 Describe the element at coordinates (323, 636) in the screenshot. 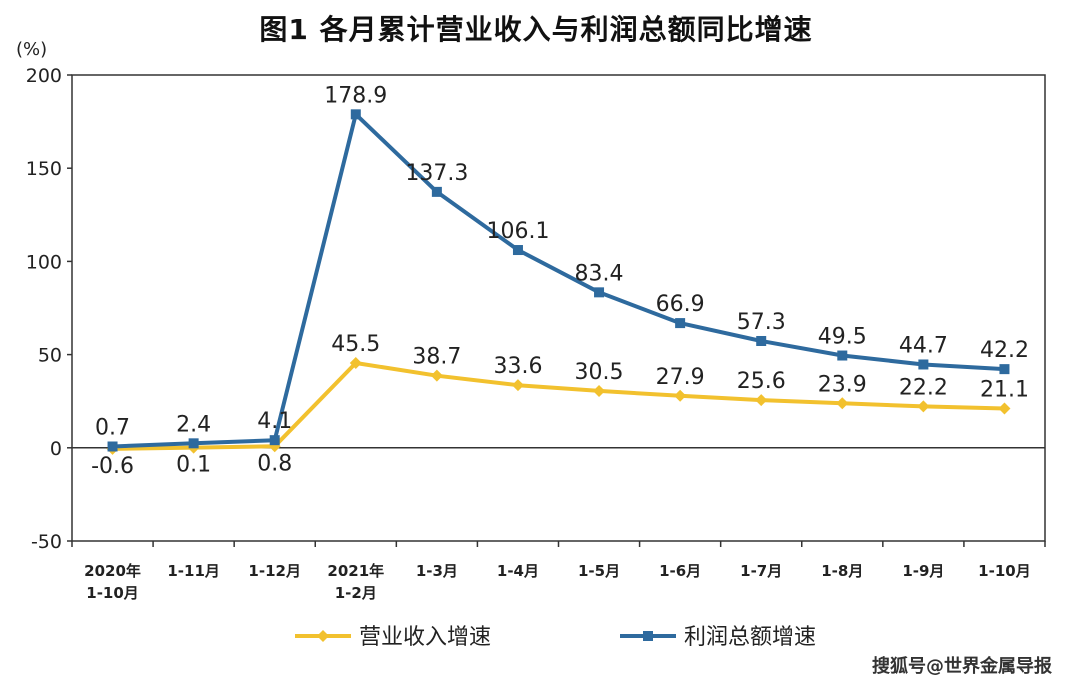

I see `legend-revenue-marker` at that location.